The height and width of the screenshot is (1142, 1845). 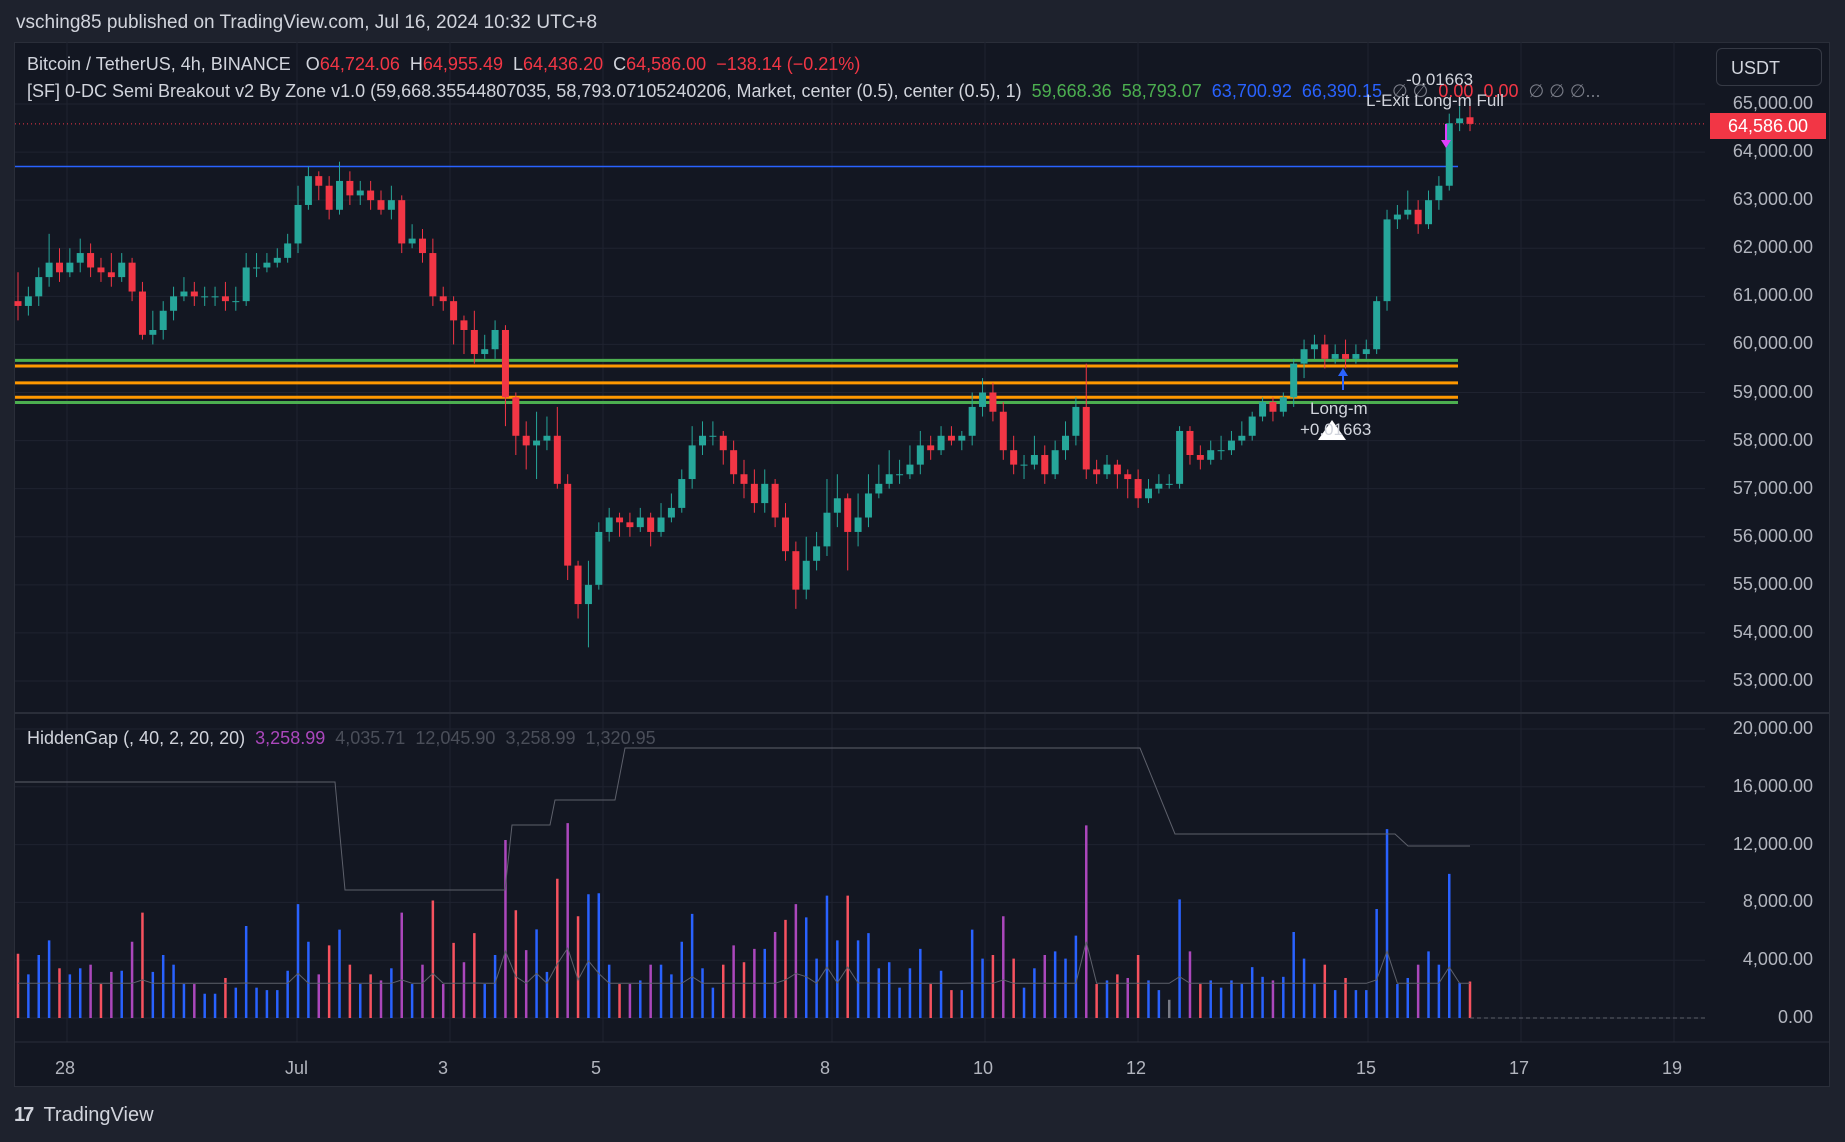 What do you see at coordinates (1772, 785) in the screenshot?
I see `subpane-axis-label: 16,000.00` at bounding box center [1772, 785].